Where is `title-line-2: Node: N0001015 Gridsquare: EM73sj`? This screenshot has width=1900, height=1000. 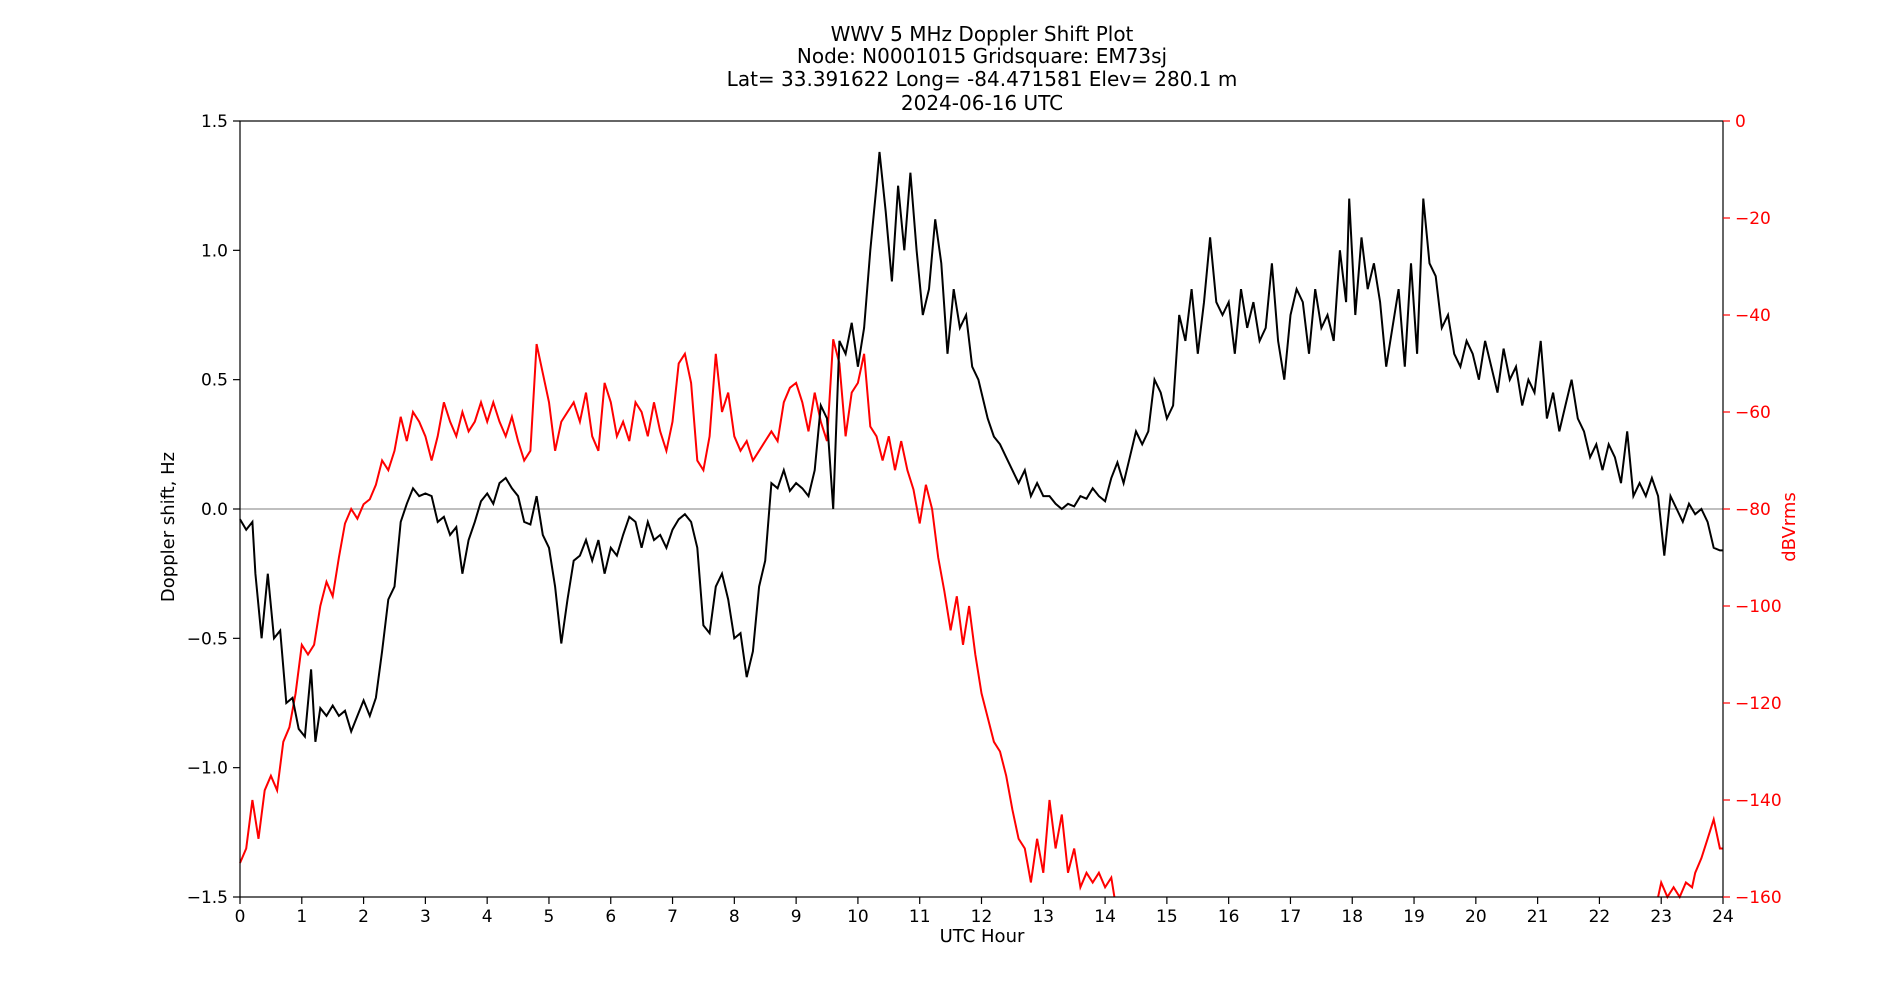 title-line-2: Node: N0001015 Gridsquare: EM73sj is located at coordinates (982, 56).